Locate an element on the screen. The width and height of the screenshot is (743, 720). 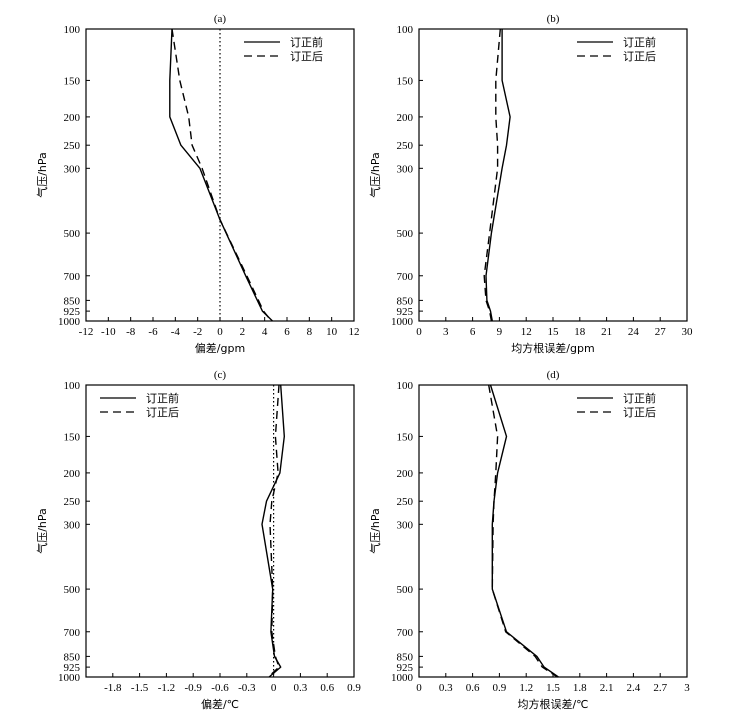
x-tick-label: 6 is located at coordinates (473, 332).